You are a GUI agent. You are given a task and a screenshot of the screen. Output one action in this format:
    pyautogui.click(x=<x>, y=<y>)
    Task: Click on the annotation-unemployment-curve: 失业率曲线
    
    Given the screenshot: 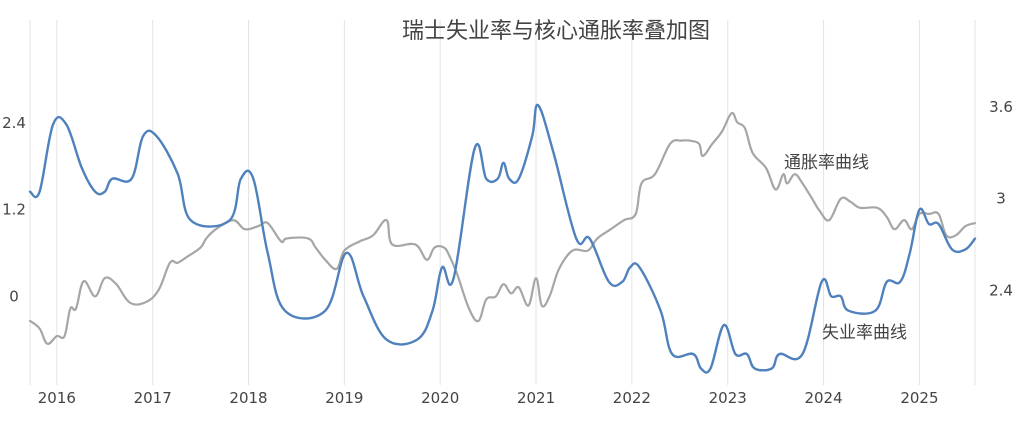 What is the action you would take?
    pyautogui.click(x=864, y=333)
    